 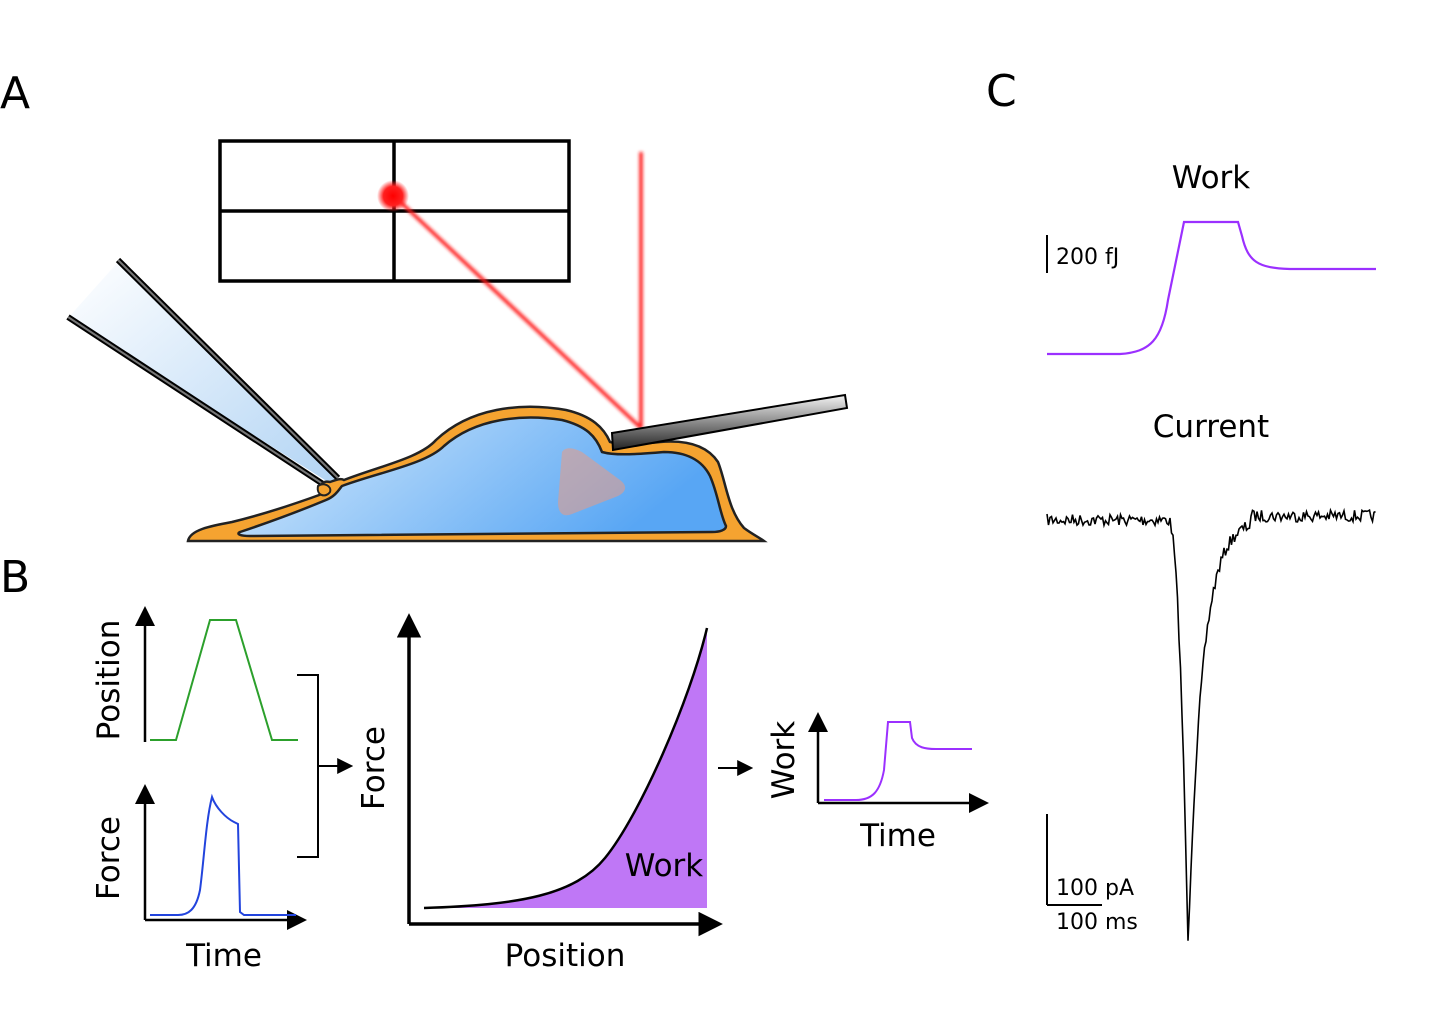 I want to click on work-area, so click(x=565, y=768).